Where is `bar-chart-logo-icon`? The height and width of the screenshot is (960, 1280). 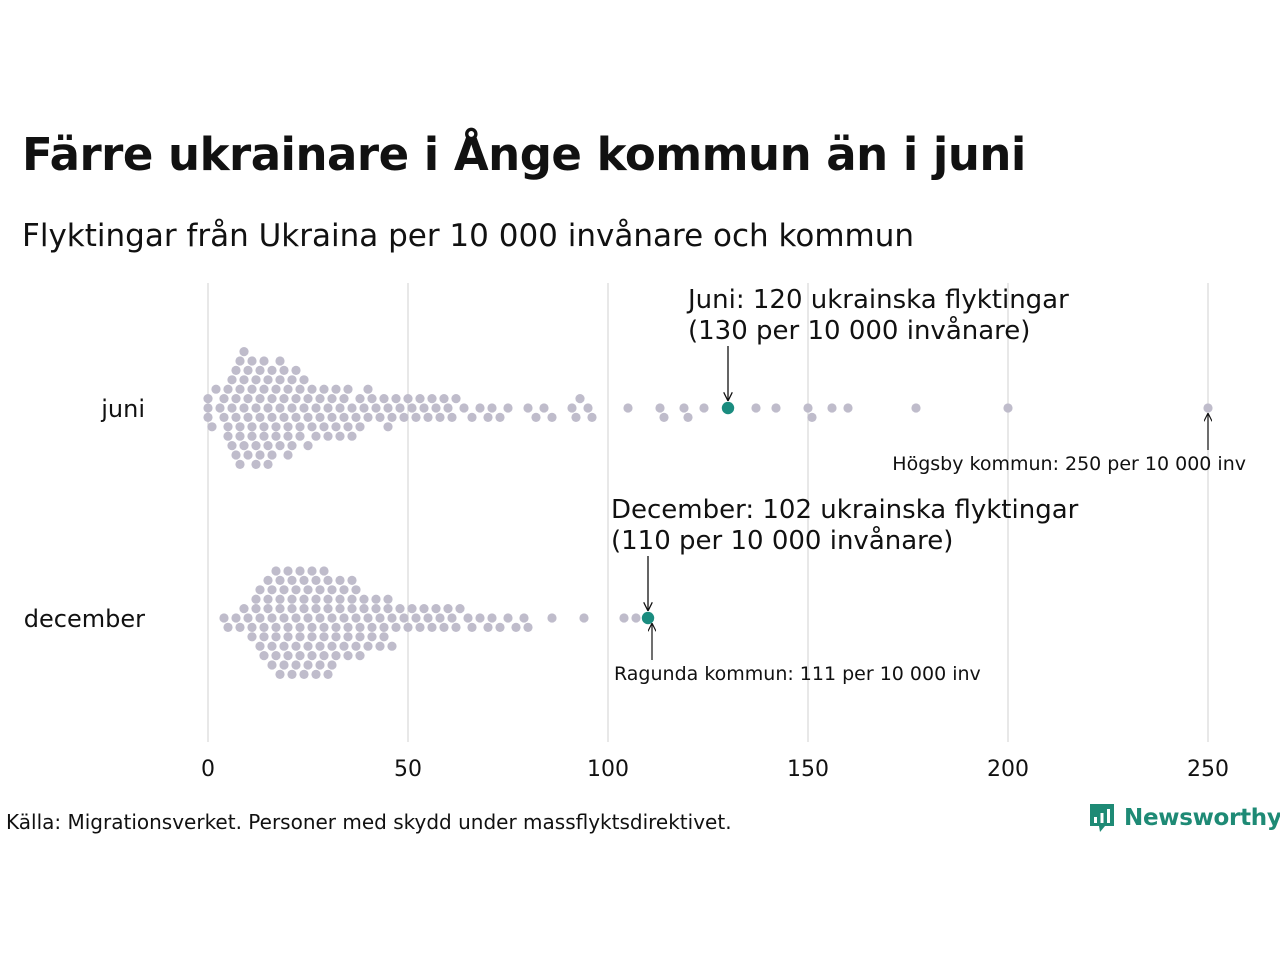 bar-chart-logo-icon is located at coordinates (1102, 818).